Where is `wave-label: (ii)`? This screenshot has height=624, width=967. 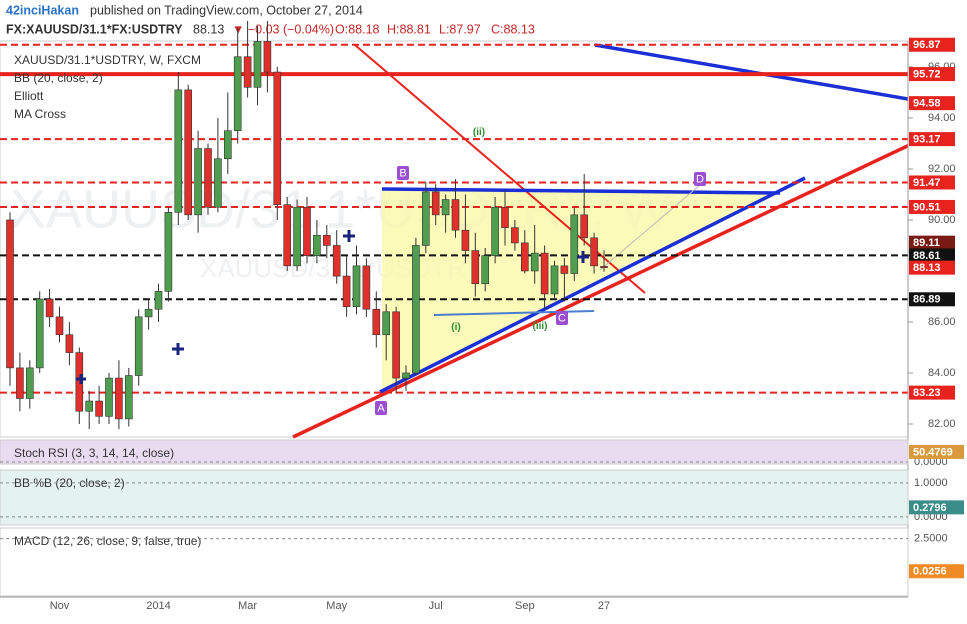
wave-label: (ii) is located at coordinates (479, 132).